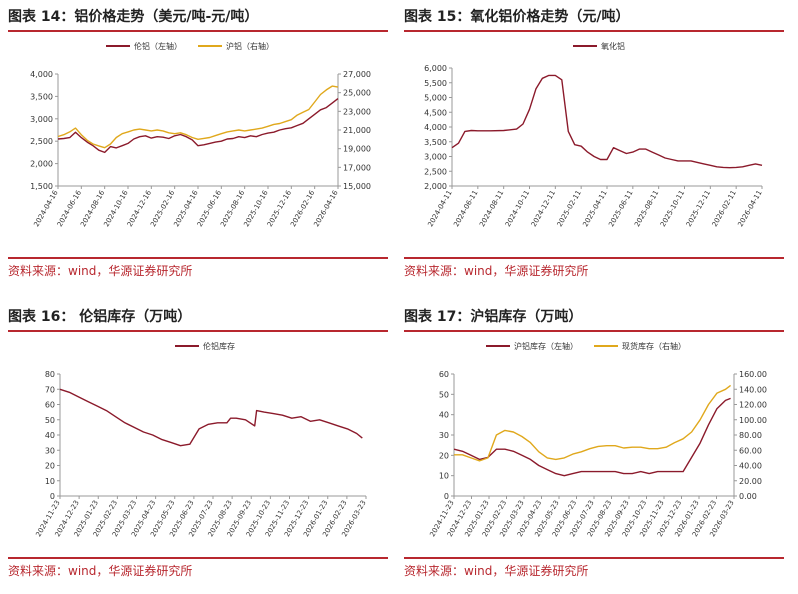 This screenshot has width=798, height=594. Describe the element at coordinates (491, 208) in the screenshot. I see `x-tick-label: 2024-08-11` at that location.